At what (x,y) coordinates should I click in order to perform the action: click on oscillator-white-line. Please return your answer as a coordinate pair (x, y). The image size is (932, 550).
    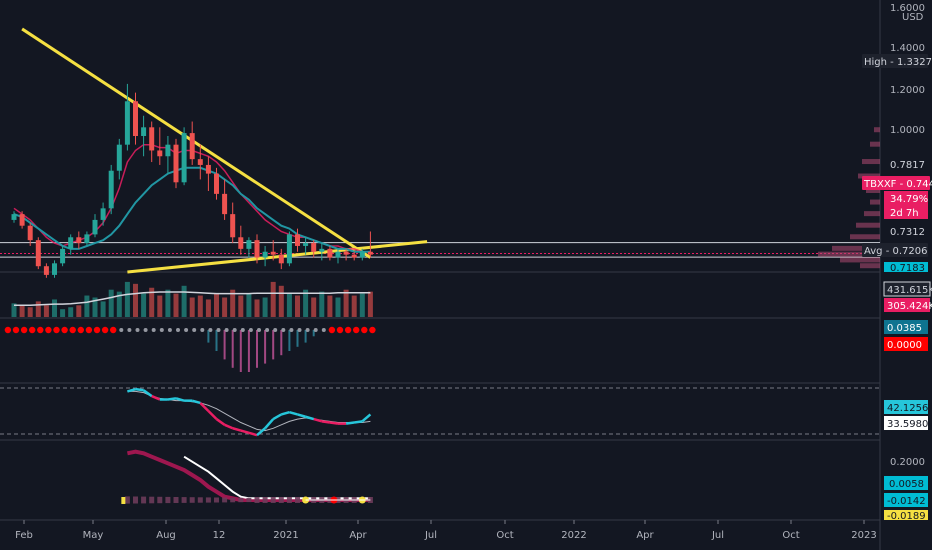
    Looking at the image, I should click on (277, 477).